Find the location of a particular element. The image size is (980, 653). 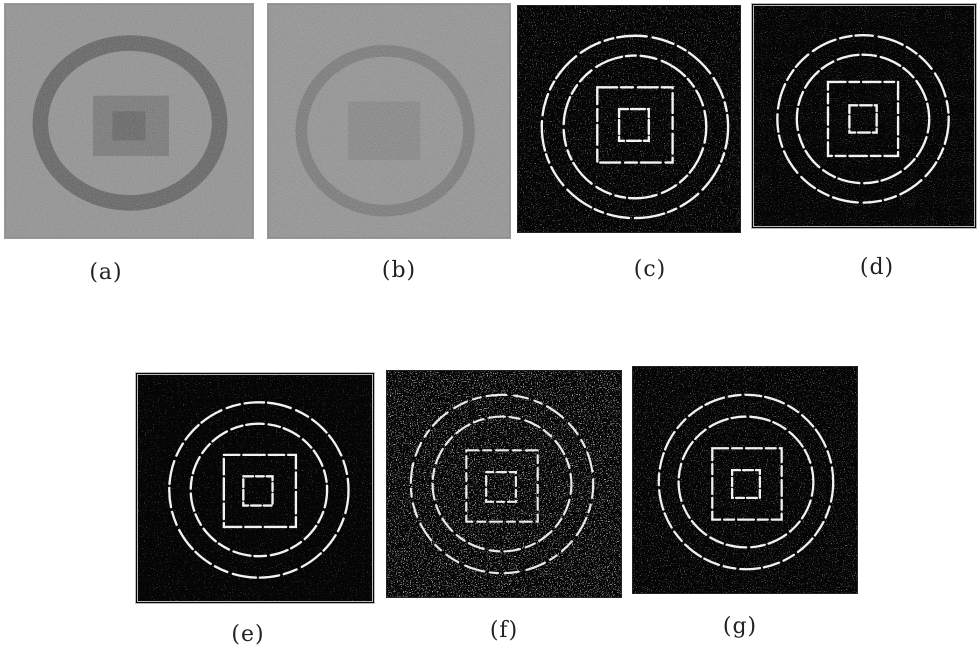

panel-d-caption: (d) is located at coordinates (877, 267).